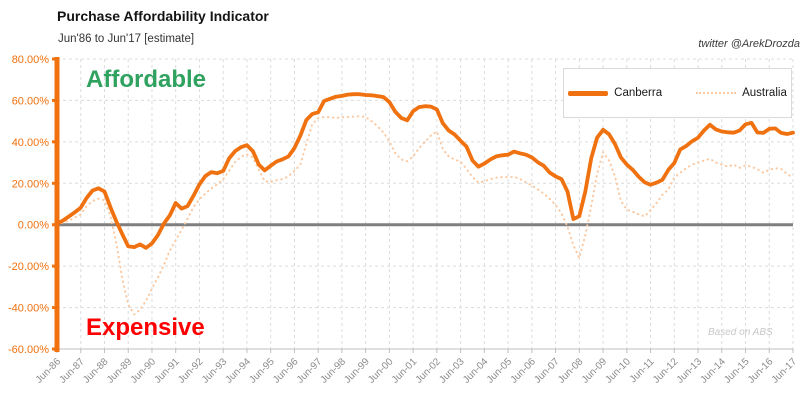  What do you see at coordinates (146, 79) in the screenshot?
I see `affordable-annotation: Affordable` at bounding box center [146, 79].